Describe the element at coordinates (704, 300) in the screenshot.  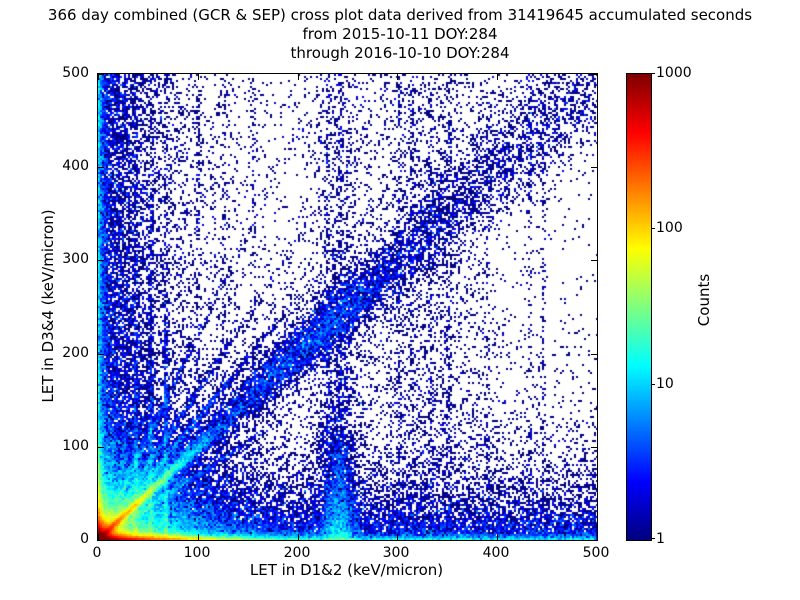
I see `colorbar-label: Counts` at that location.